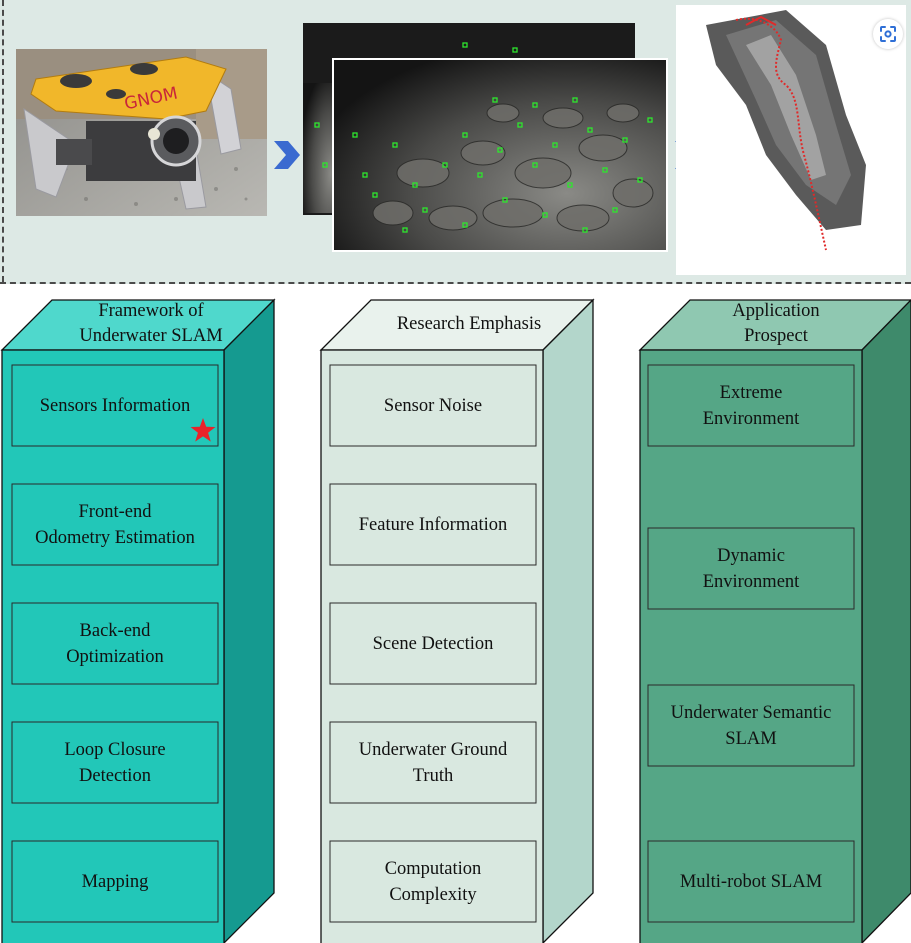 This screenshot has height=943, width=911. Describe the element at coordinates (433, 881) in the screenshot. I see `item-computation-complexity: Computation Complexity` at that location.